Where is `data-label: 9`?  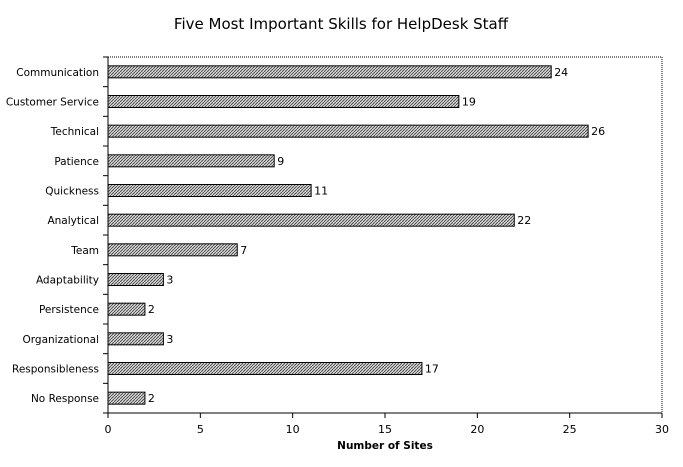 data-label: 9 is located at coordinates (280, 161).